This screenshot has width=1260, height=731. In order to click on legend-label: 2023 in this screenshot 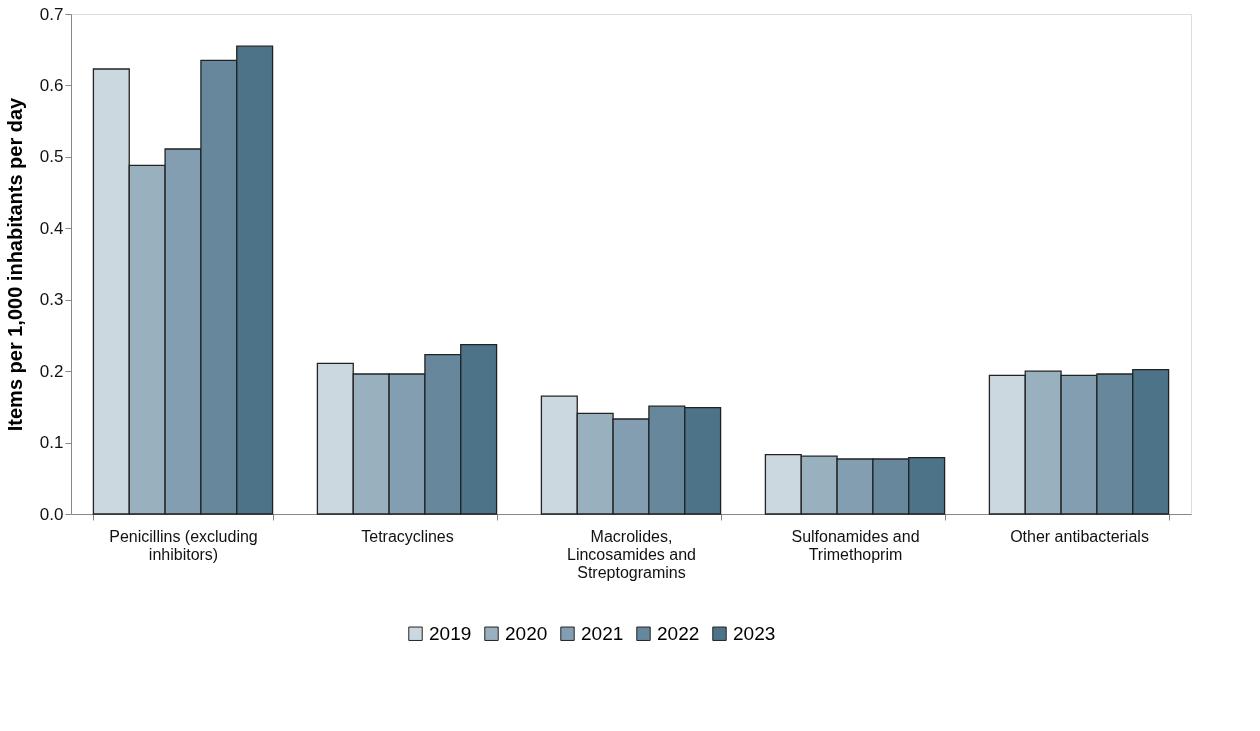, I will do `click(754, 633)`.